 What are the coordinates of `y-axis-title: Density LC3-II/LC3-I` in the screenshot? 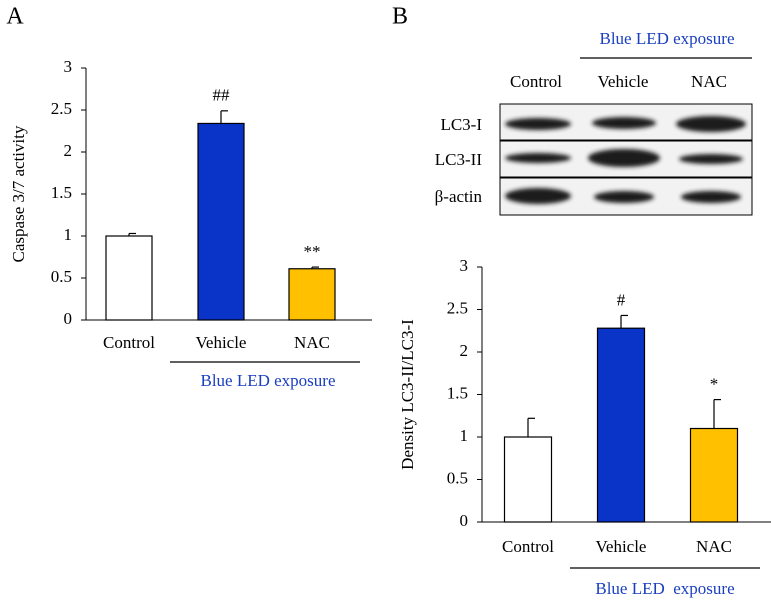 It's located at (407, 394).